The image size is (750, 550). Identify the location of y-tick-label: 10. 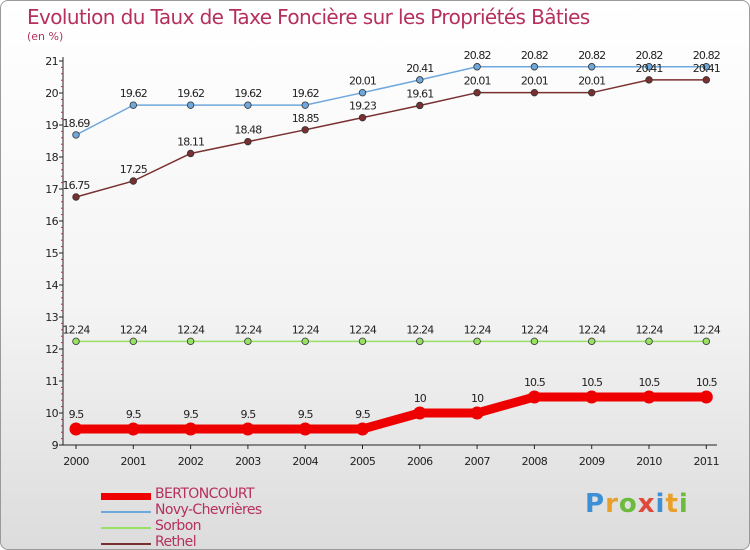
(51, 413).